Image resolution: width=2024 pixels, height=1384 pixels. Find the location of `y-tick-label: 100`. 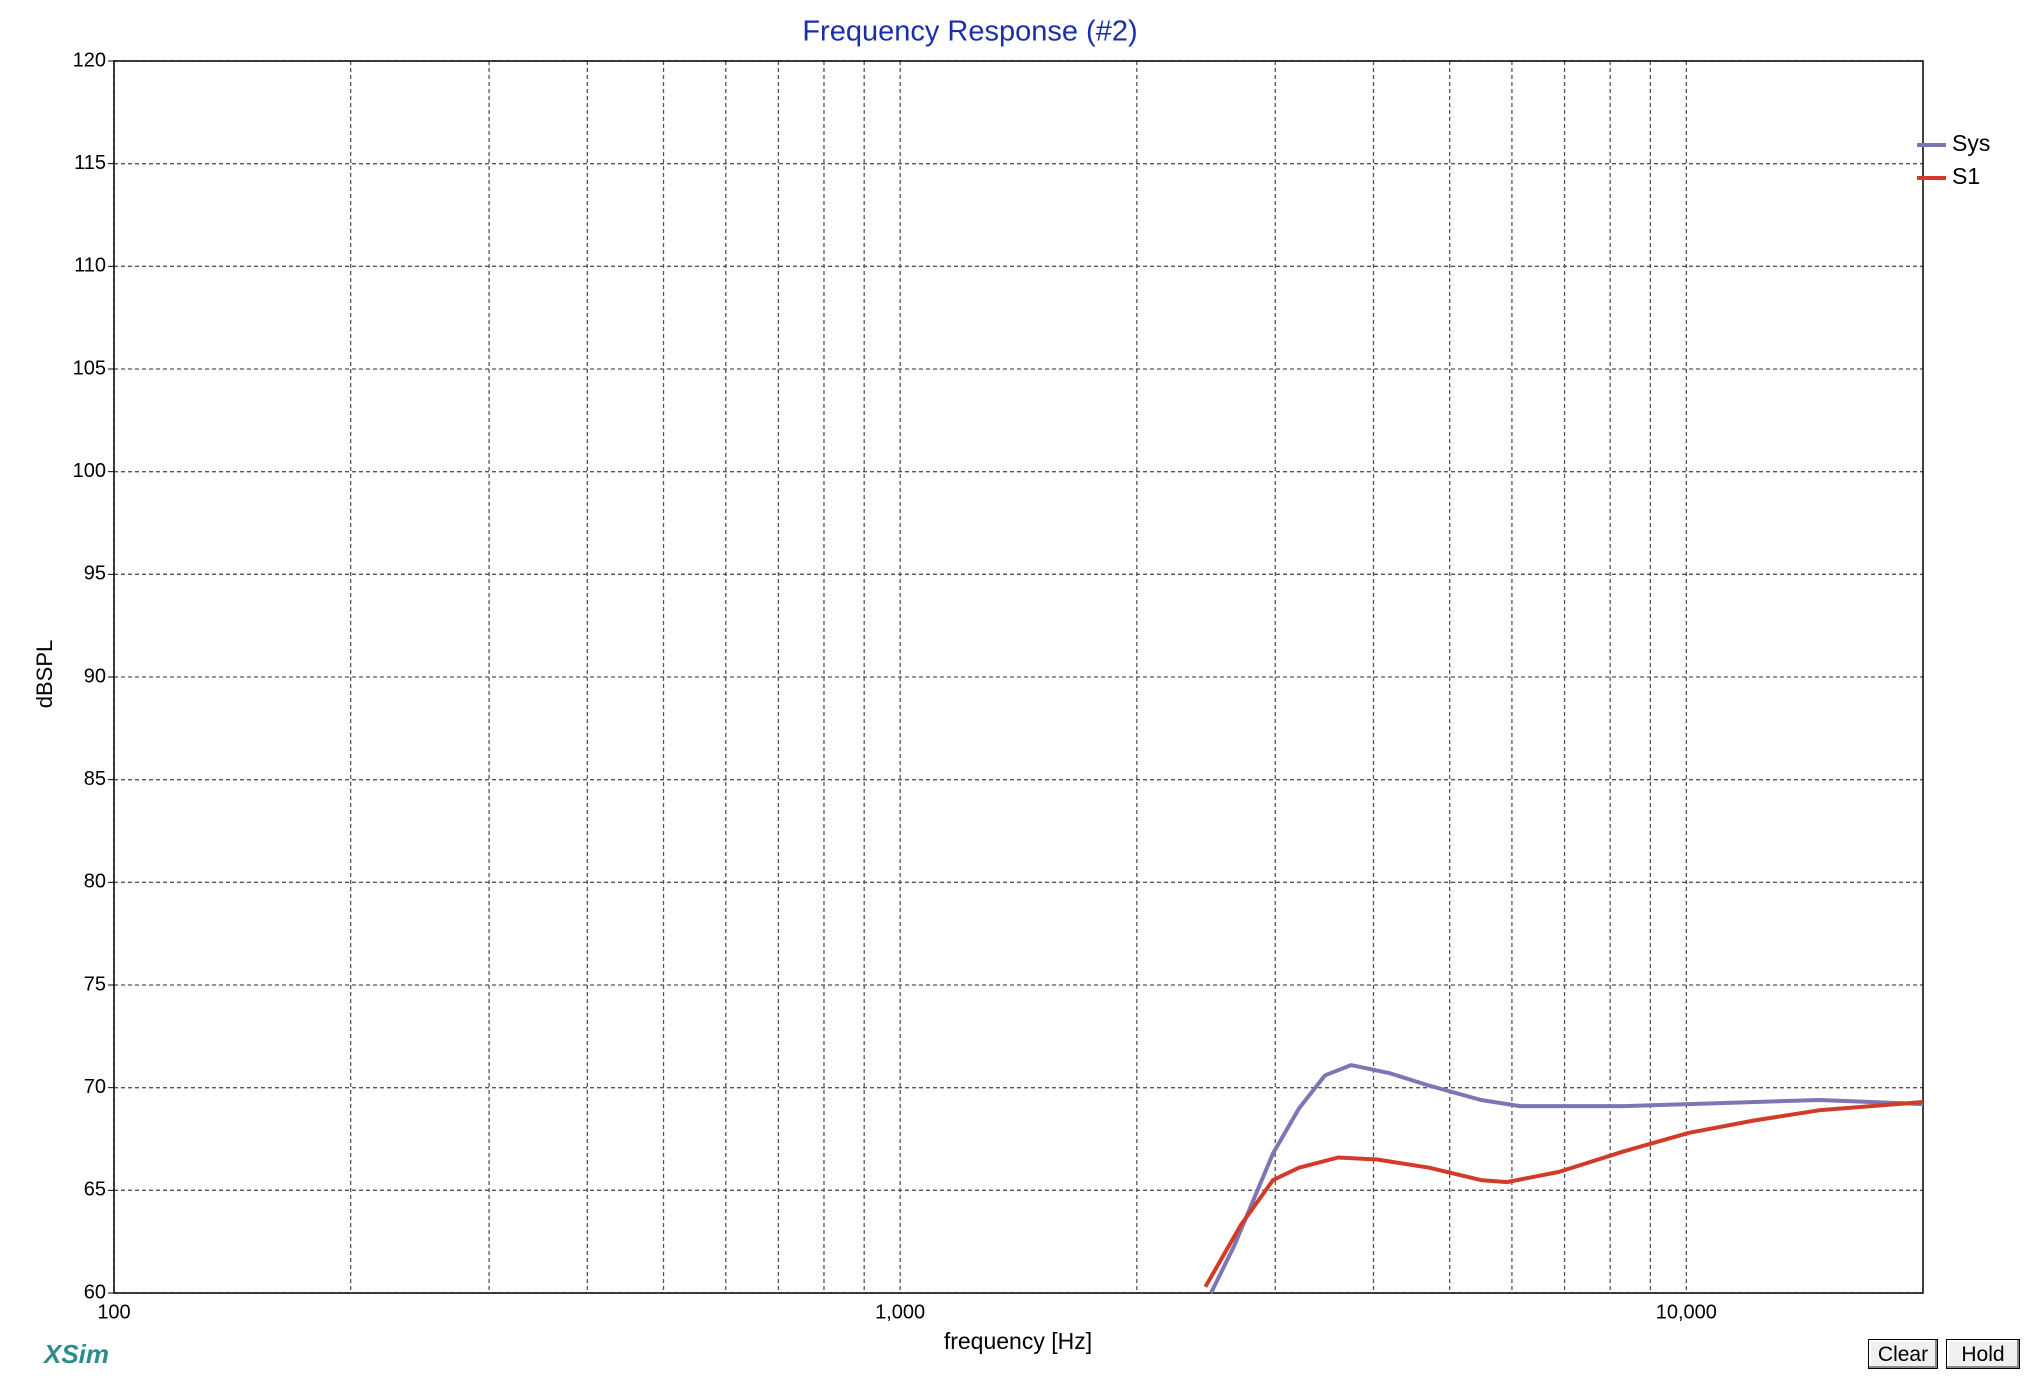

y-tick-label: 100 is located at coordinates (89, 471).